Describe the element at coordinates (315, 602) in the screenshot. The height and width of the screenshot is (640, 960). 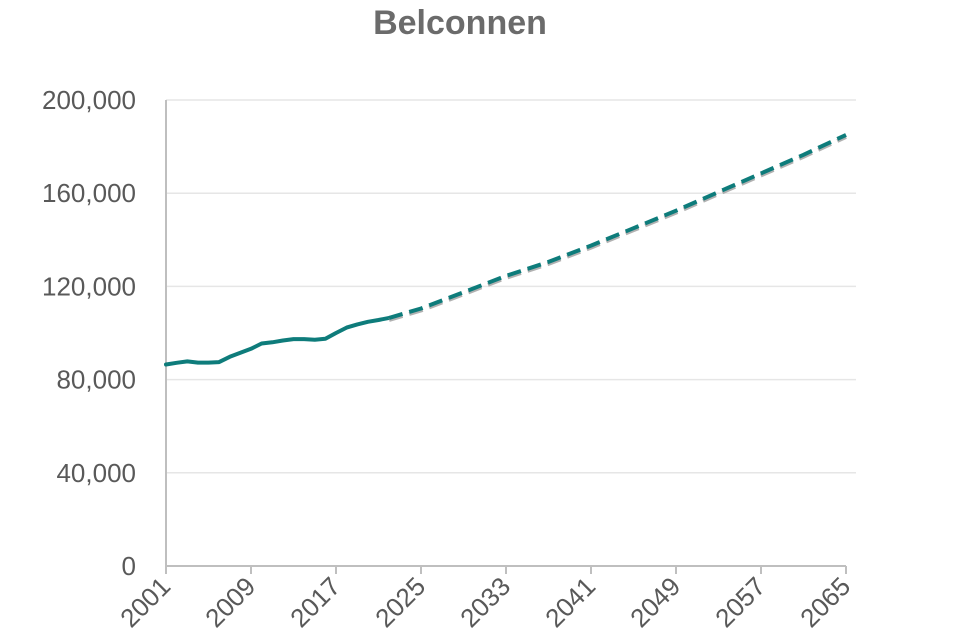
I see `x-tick-label: 2017` at that location.